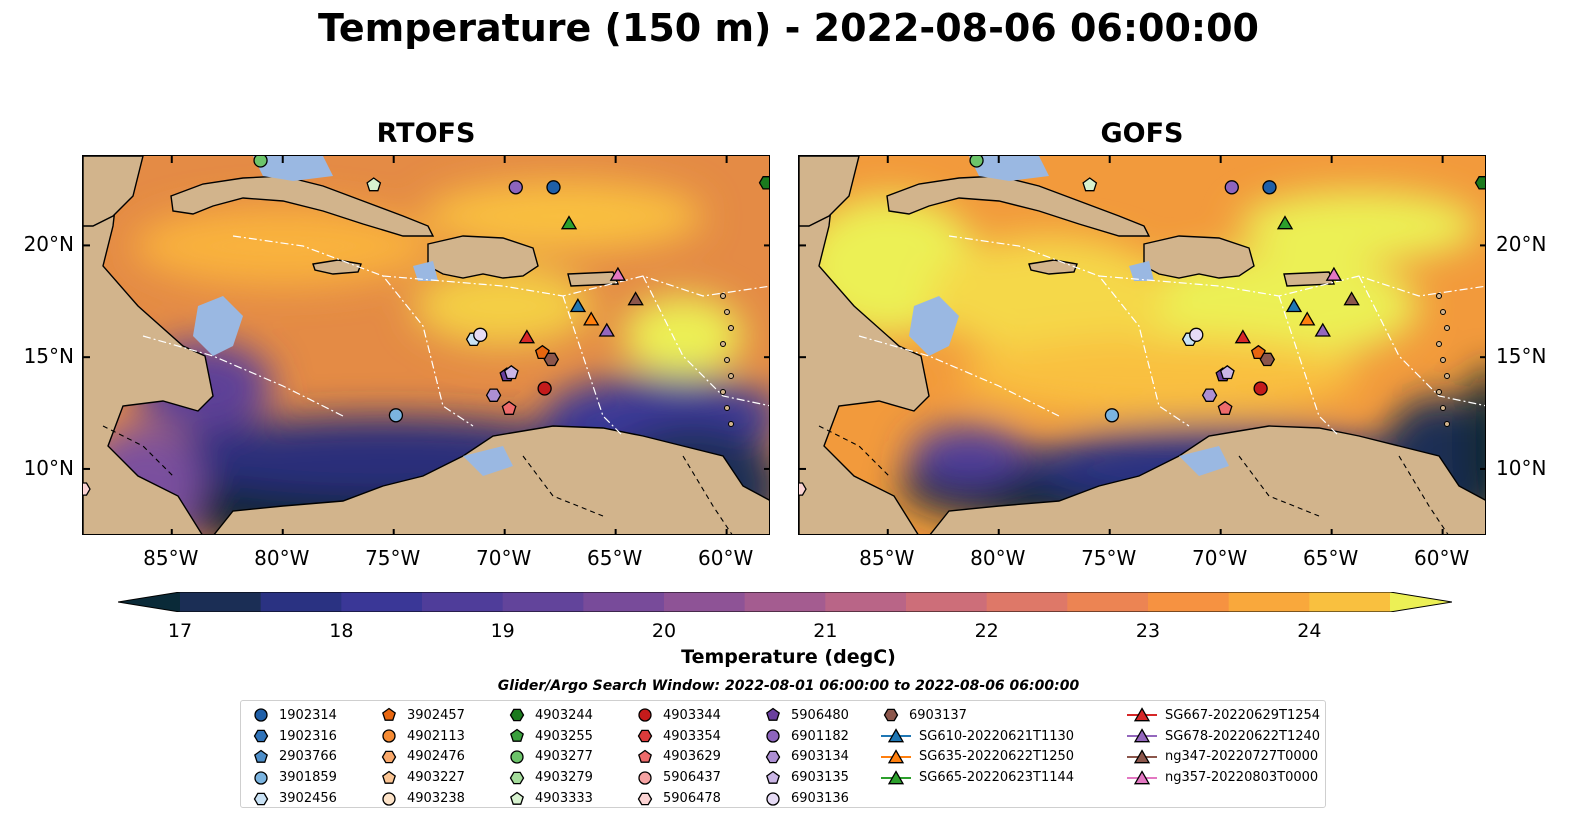 Image resolution: width=1577 pixels, height=826 pixels. I want to click on legend-item: 5906480, so click(806, 715).